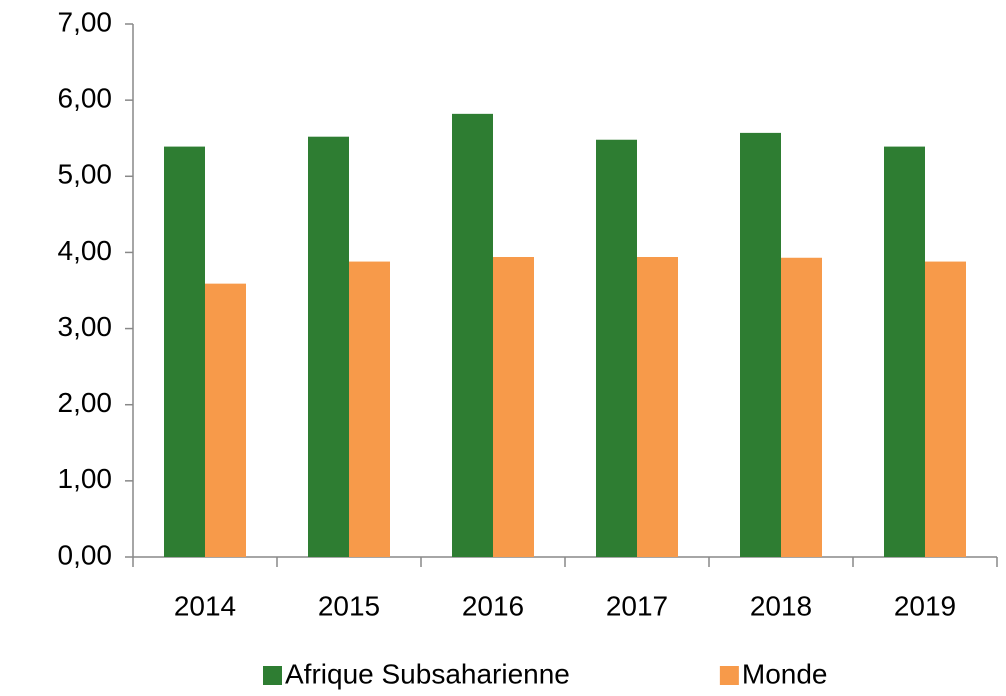 Image resolution: width=1006 pixels, height=696 pixels. Describe the element at coordinates (205, 605) in the screenshot. I see `x-tick-label: 2014` at that location.